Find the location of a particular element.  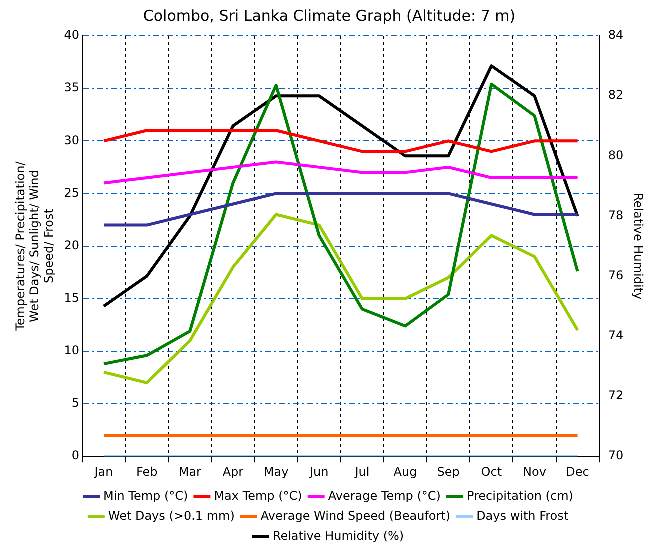

y-tick-label: 0 is located at coordinates (76, 455).